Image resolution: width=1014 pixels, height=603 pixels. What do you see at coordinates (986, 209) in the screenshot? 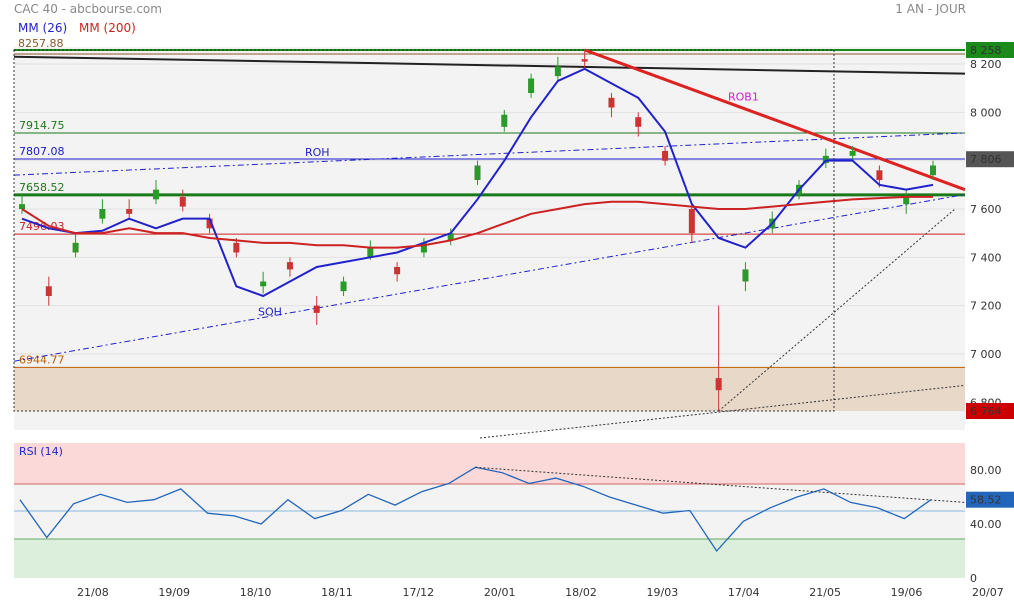
I see `y-tick-label: 7 600` at bounding box center [986, 209].